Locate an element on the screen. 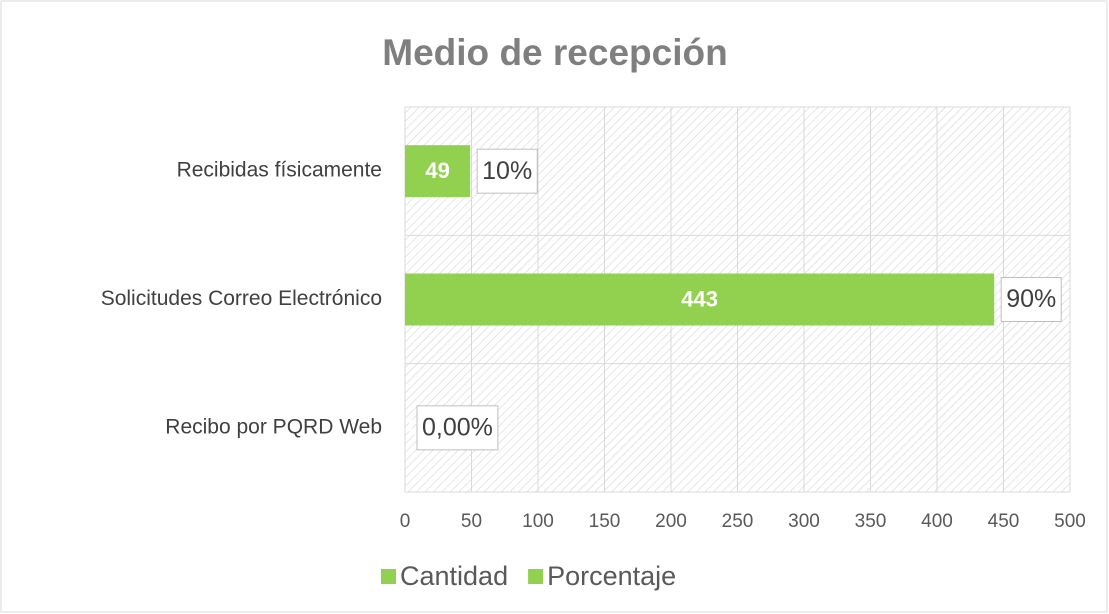 The width and height of the screenshot is (1109, 614). legend-label: Porcentaje is located at coordinates (611, 576).